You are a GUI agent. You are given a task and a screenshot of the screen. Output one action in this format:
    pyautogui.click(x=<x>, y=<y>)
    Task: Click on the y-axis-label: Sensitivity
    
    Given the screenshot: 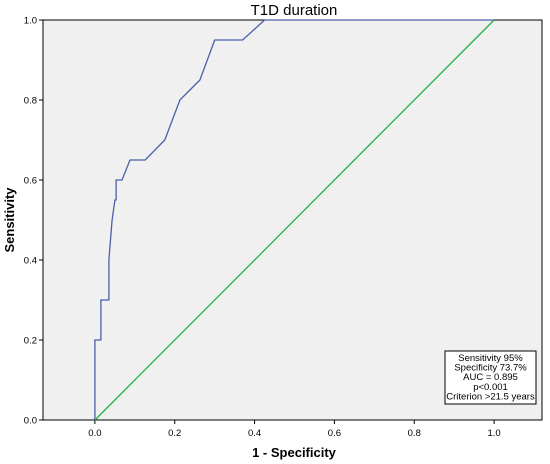 What is the action you would take?
    pyautogui.click(x=9, y=220)
    